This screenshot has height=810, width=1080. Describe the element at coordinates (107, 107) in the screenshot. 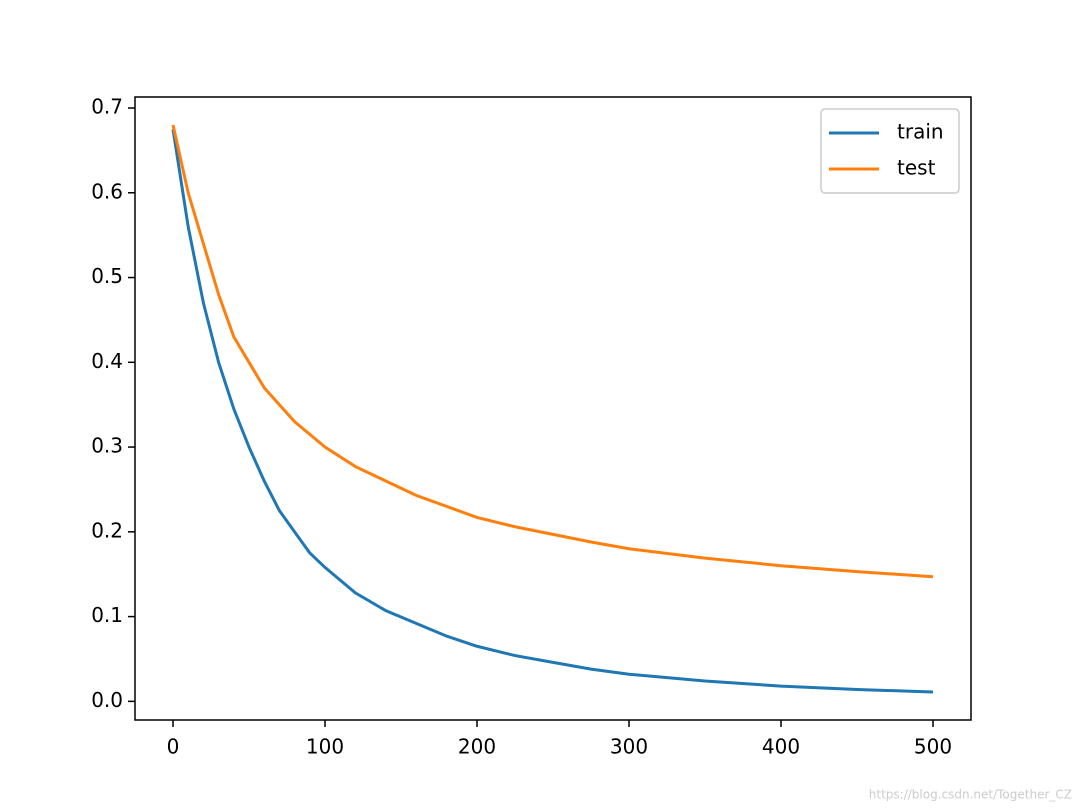

I see `y-tick-label: 0.7` at that location.